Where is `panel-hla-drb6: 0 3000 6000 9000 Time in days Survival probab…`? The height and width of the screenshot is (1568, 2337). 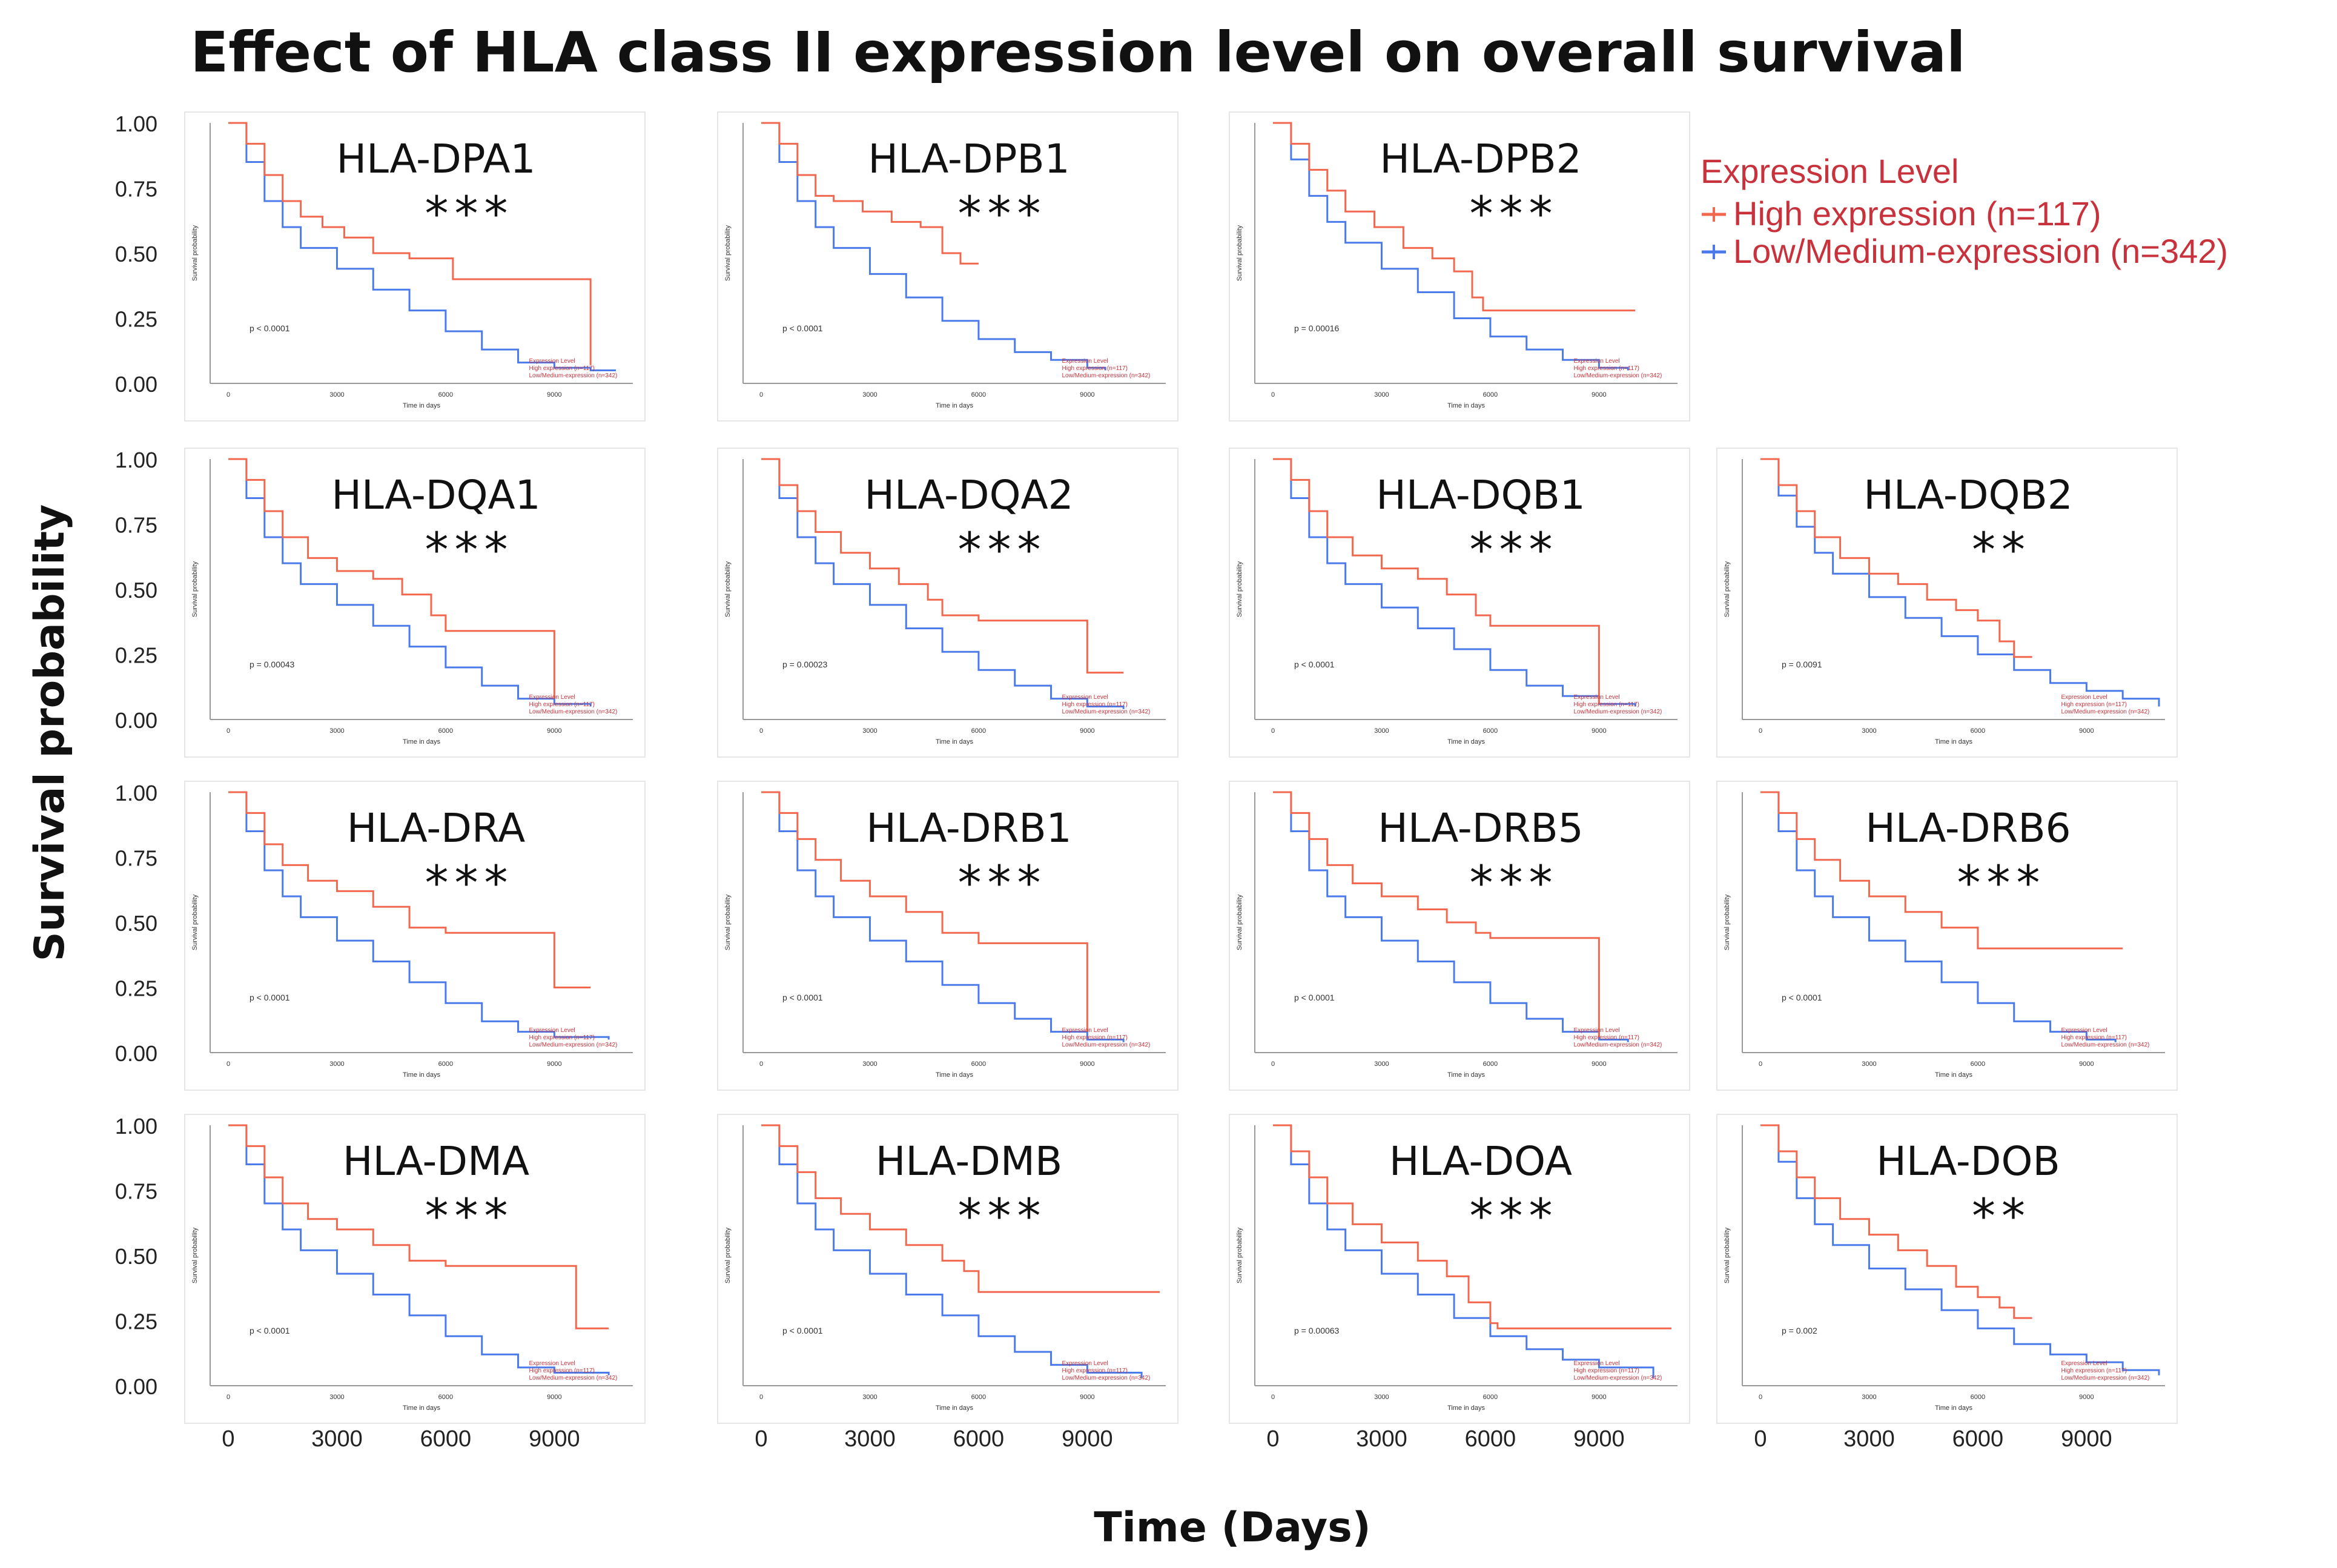
panel-hla-drb6: 0 3000 6000 9000 Time in days Survival probab… is located at coordinates (1947, 936).